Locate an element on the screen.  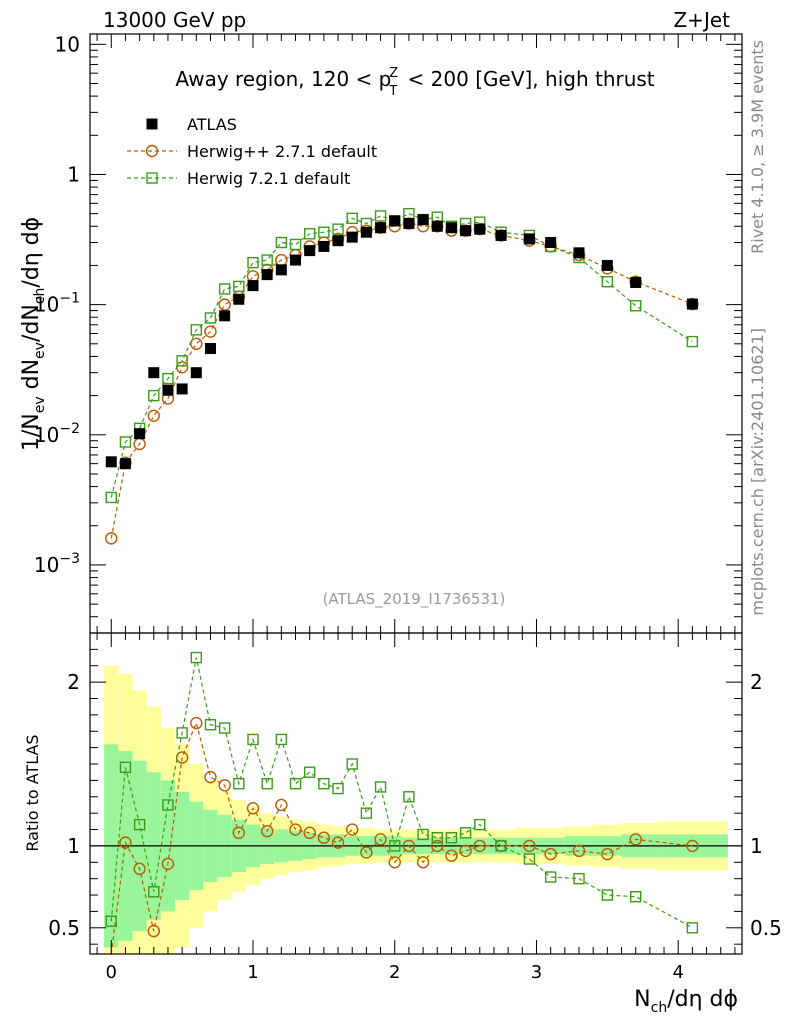
ratio-y-tick-label-right: 1 is located at coordinates (756, 846).